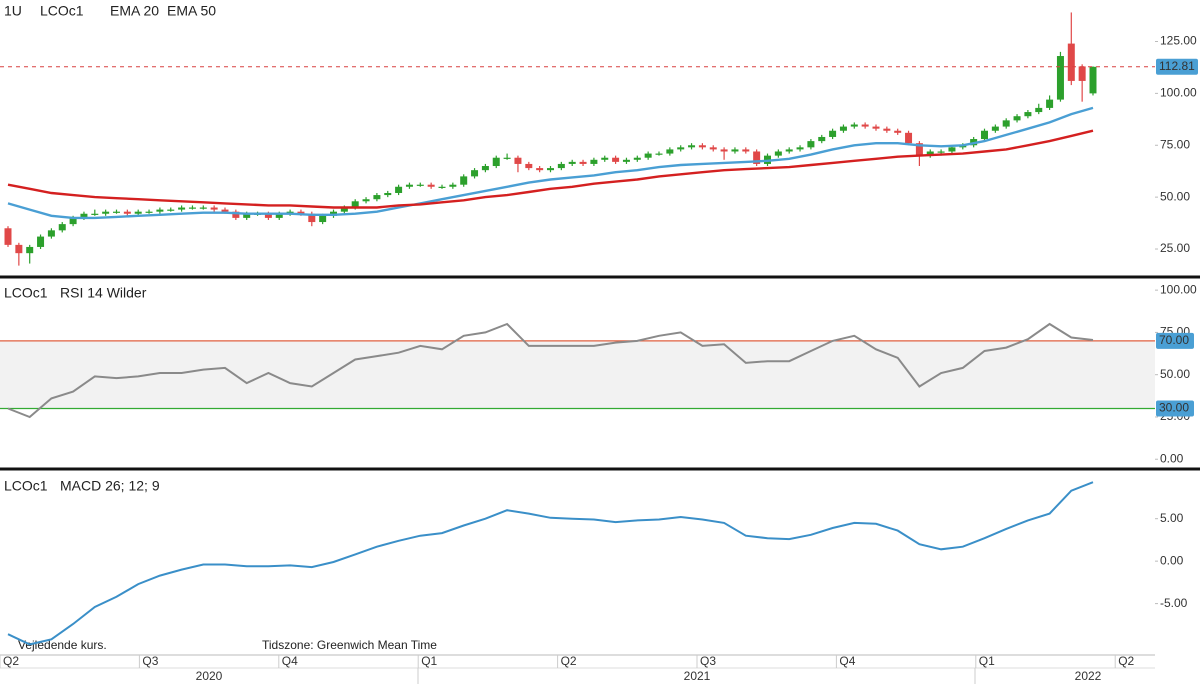 Image resolution: width=1200 pixels, height=684 pixels. I want to click on year-label: 2022, so click(1088, 676).